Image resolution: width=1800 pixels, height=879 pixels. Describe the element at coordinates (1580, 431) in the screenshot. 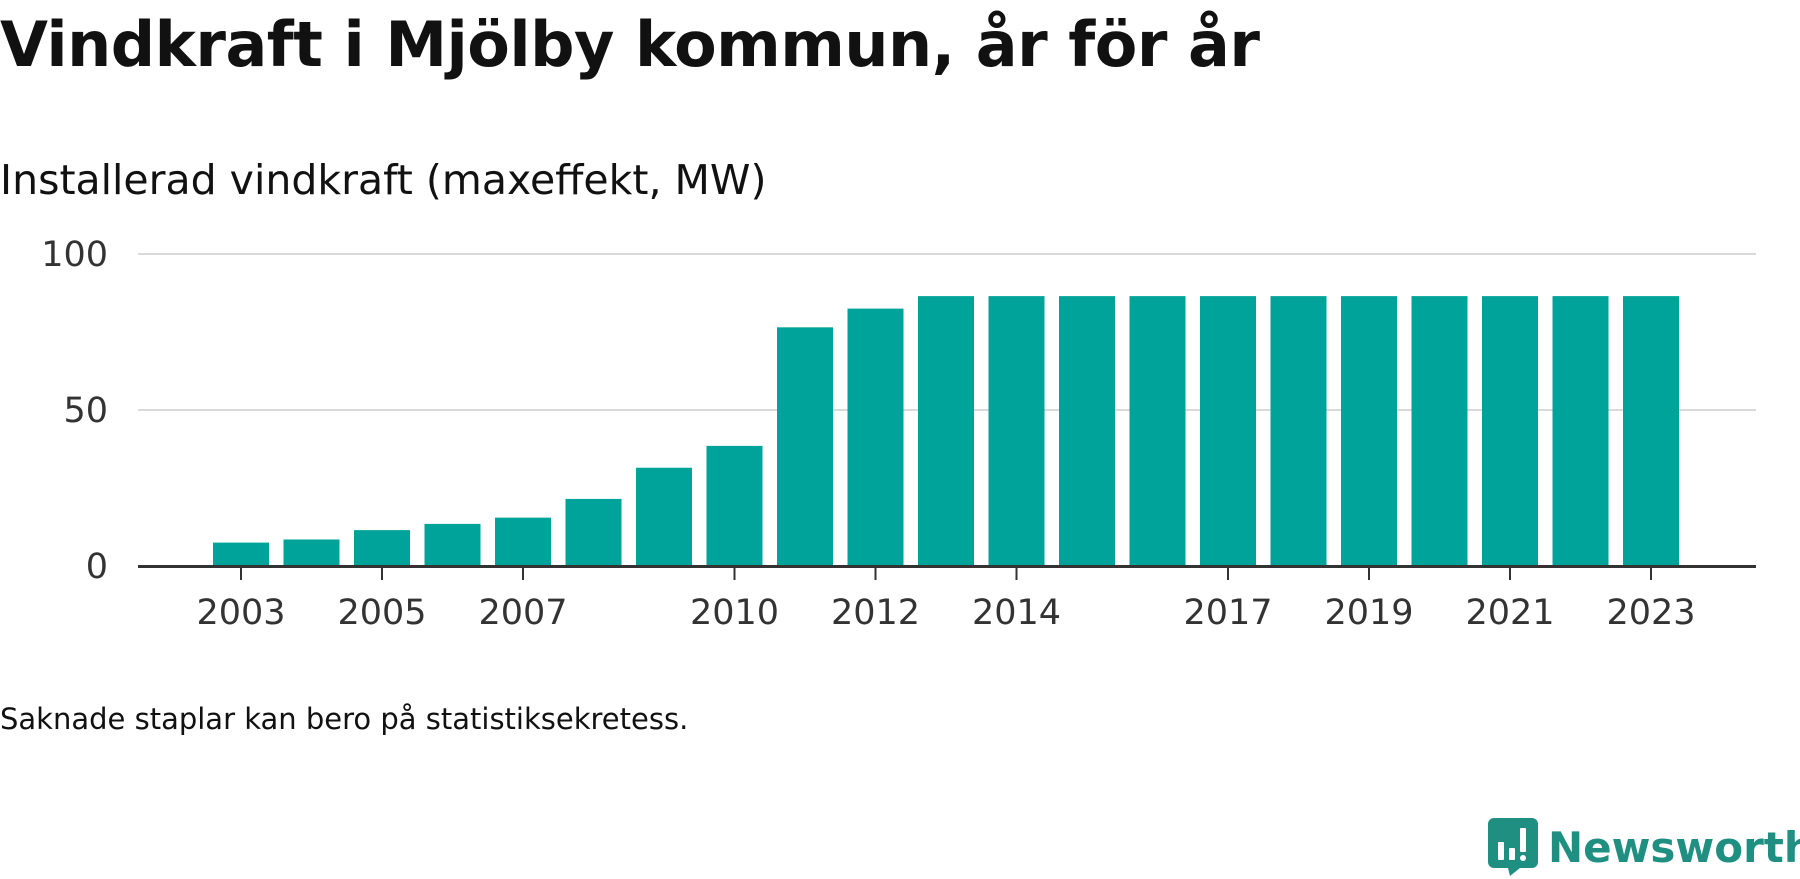

I see `bar-2022` at that location.